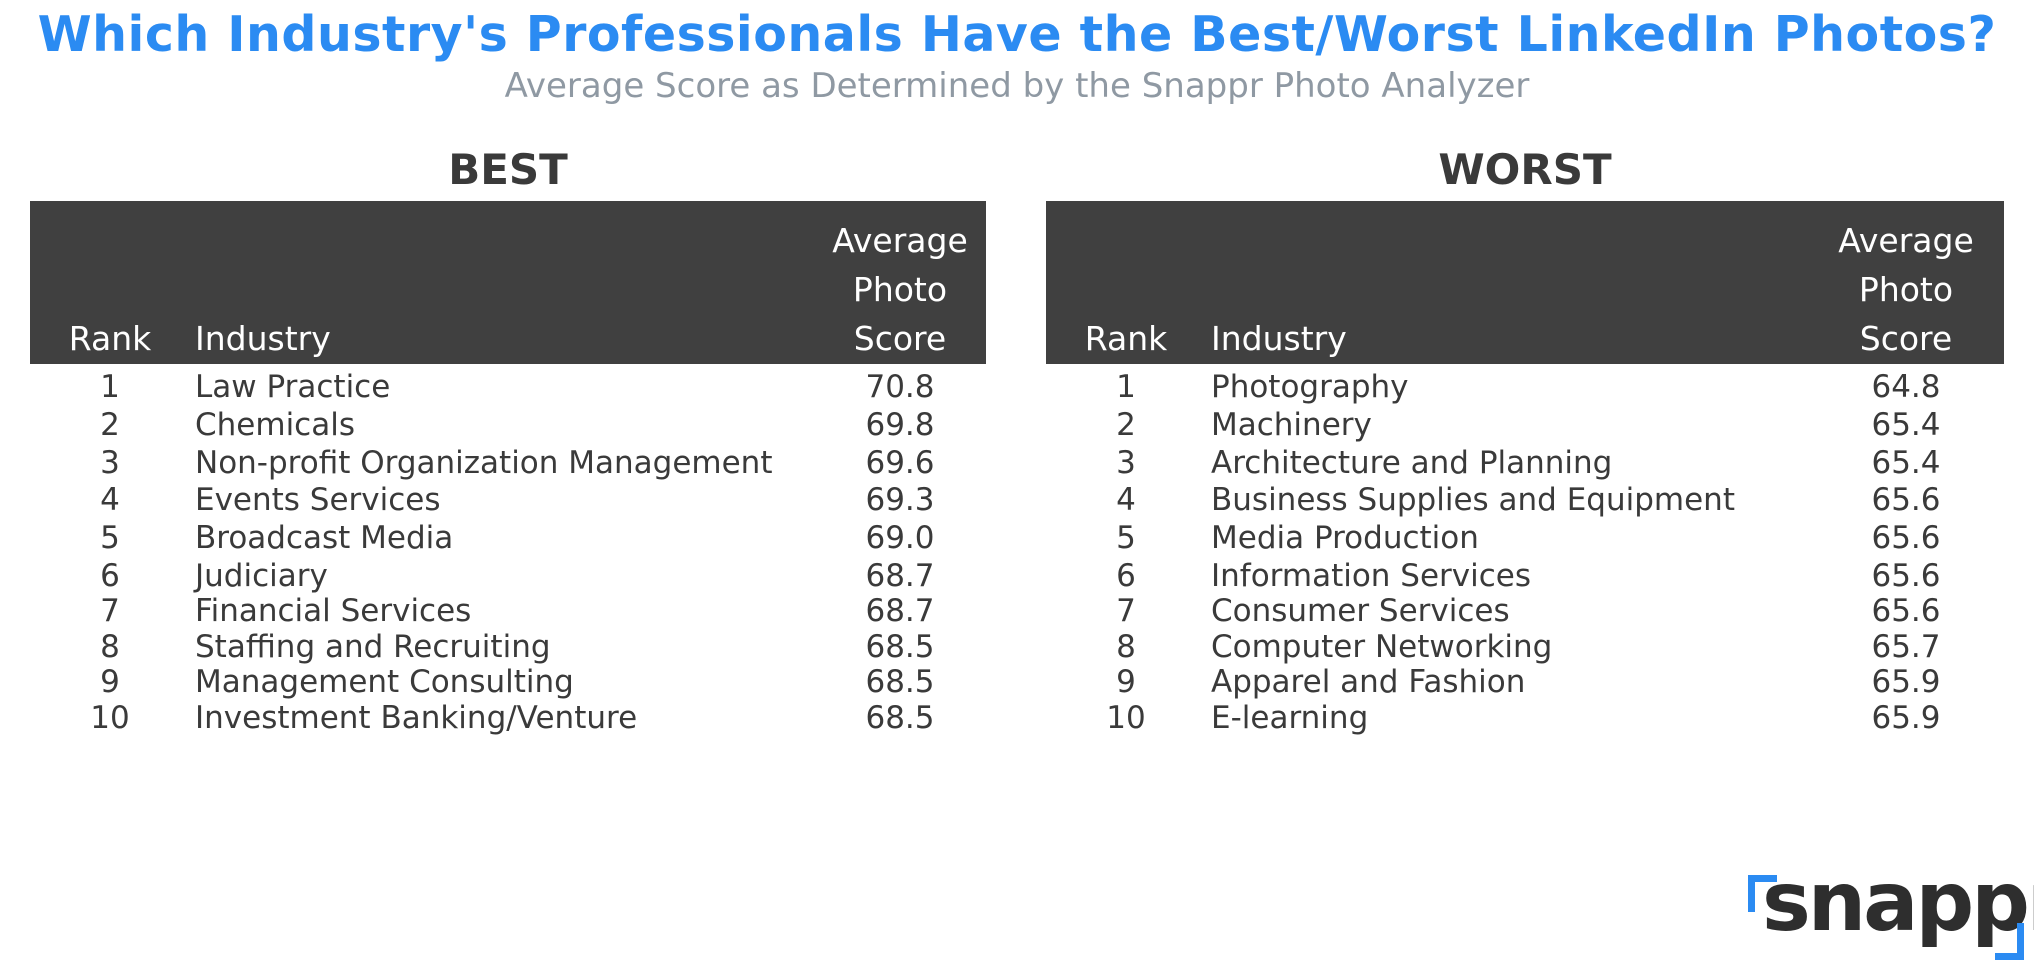  Describe the element at coordinates (900, 387) in the screenshot. I see `score-cell: 70.8` at that location.